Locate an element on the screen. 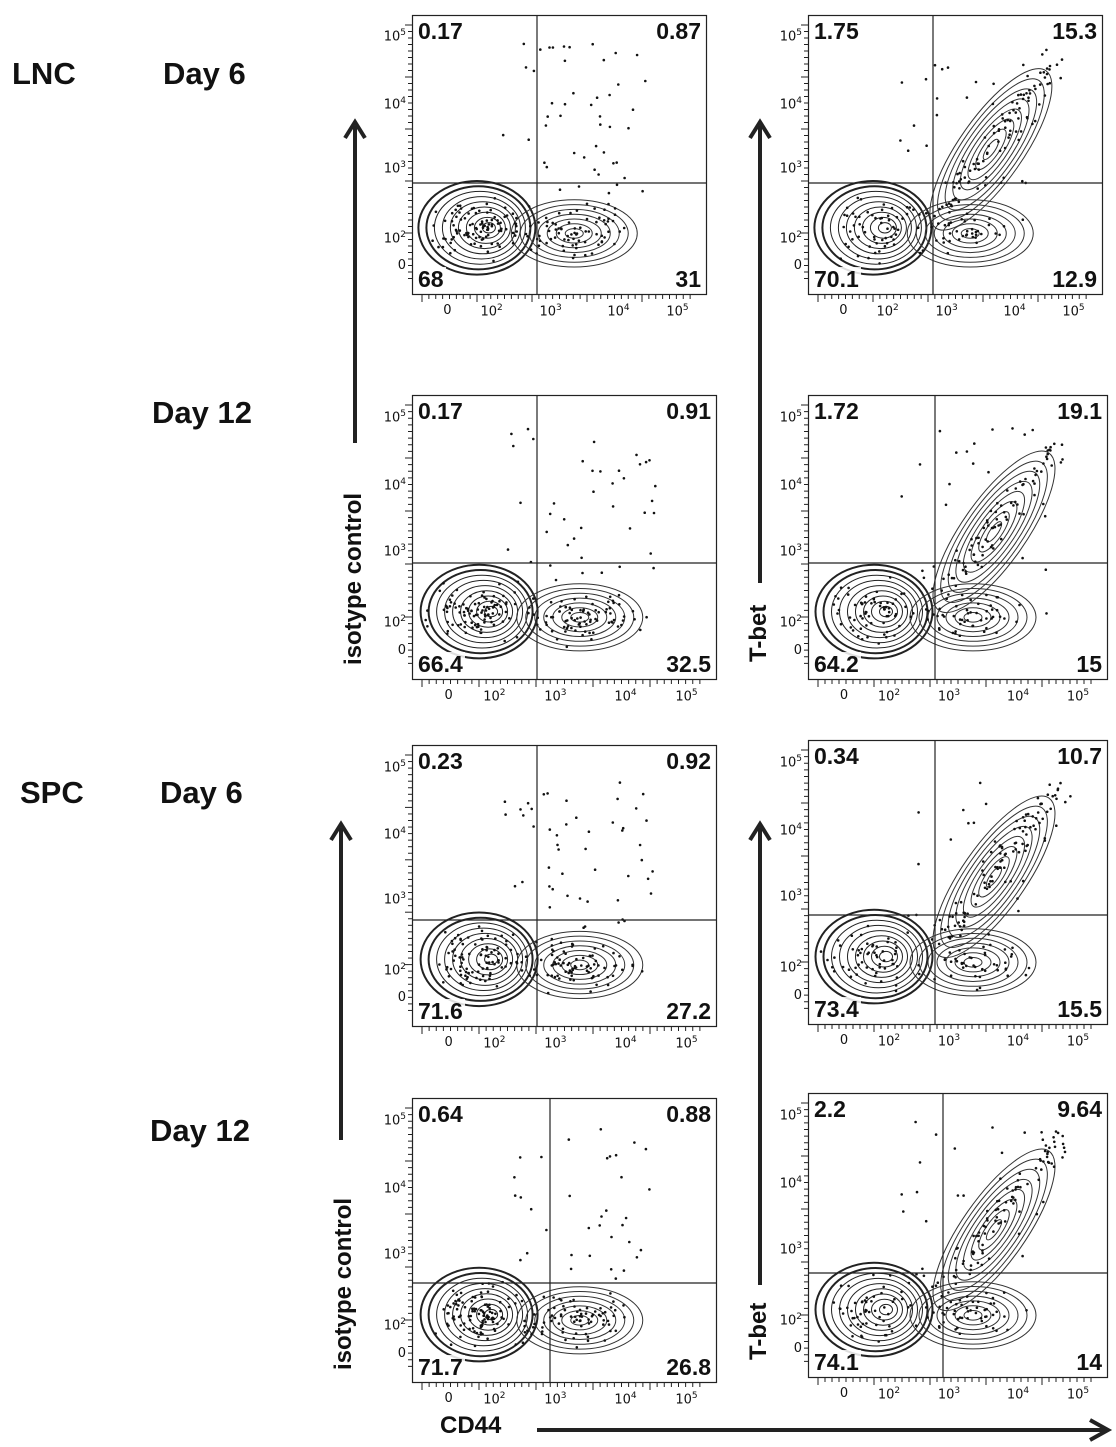 The image size is (1116, 1447). spc-label: SPC is located at coordinates (52, 792).